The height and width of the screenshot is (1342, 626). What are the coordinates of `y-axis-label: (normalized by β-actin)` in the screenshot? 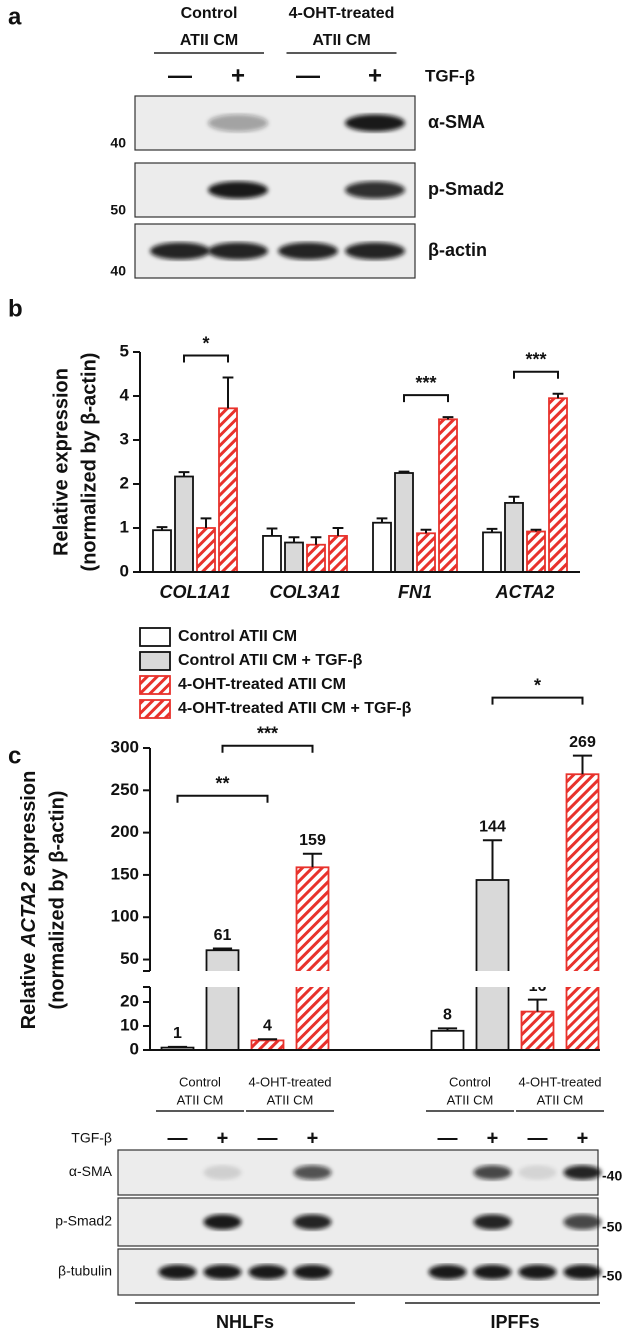 It's located at (57, 900).